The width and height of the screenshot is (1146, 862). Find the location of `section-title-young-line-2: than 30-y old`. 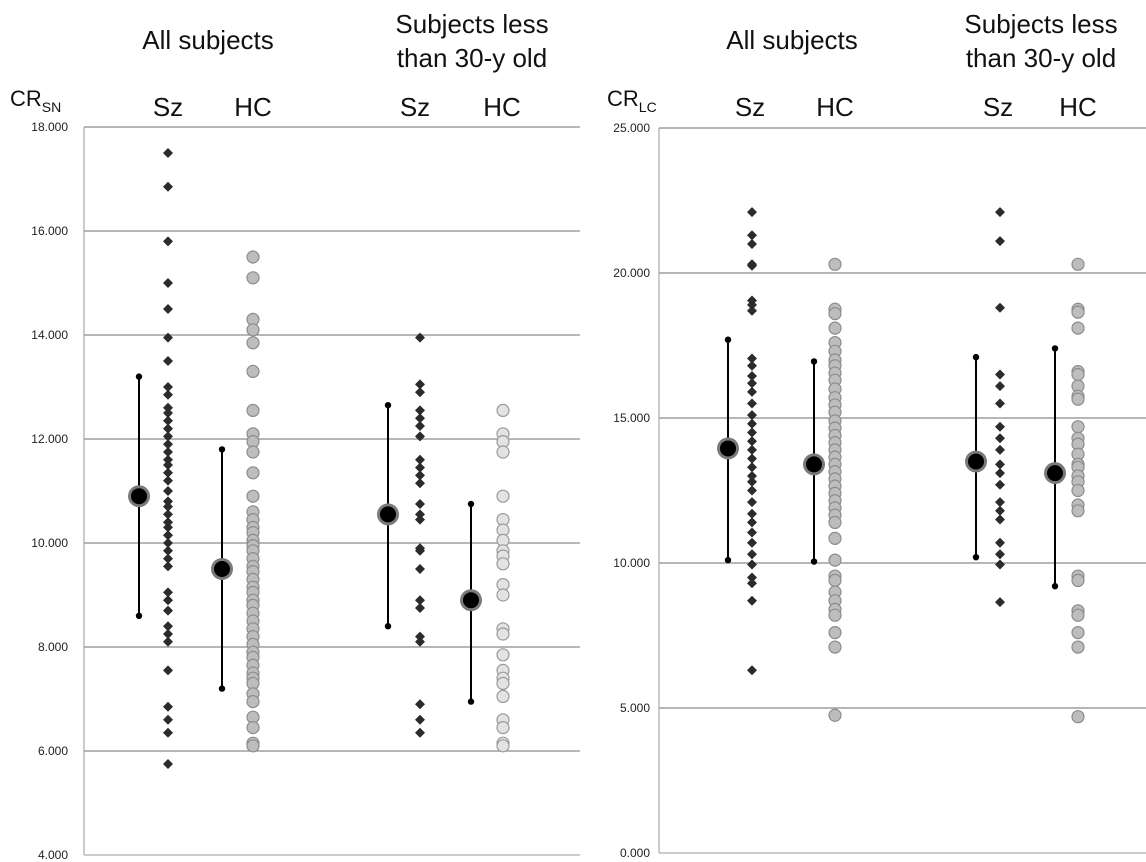

section-title-young-line-2: than 30-y old is located at coordinates (1041, 58).